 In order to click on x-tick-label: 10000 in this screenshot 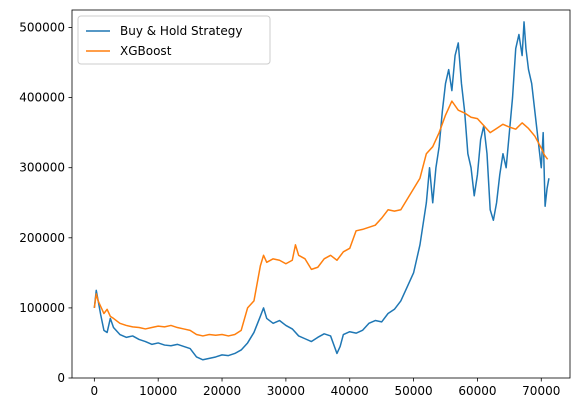, I will do `click(158, 391)`.